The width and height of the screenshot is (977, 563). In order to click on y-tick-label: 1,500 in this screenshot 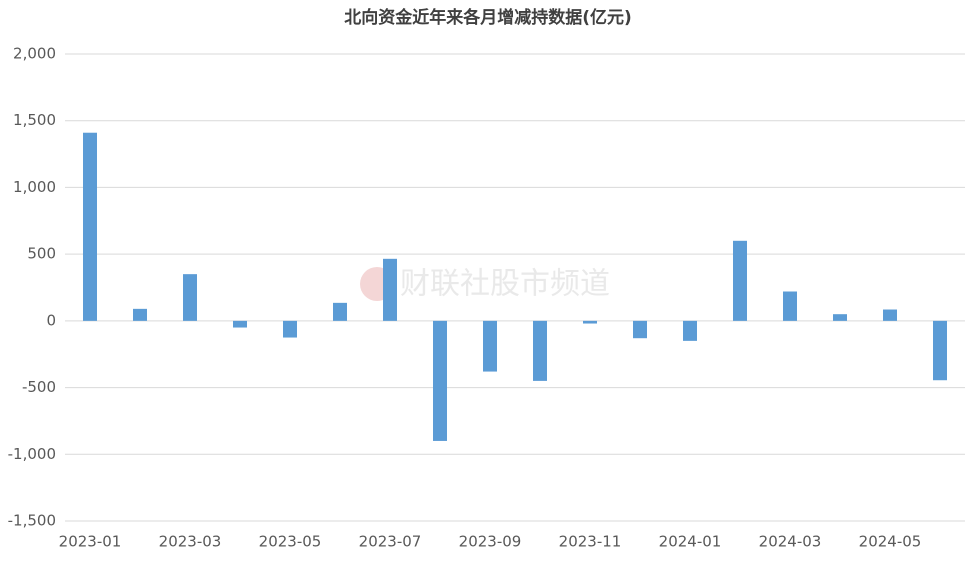, I will do `click(34, 120)`.